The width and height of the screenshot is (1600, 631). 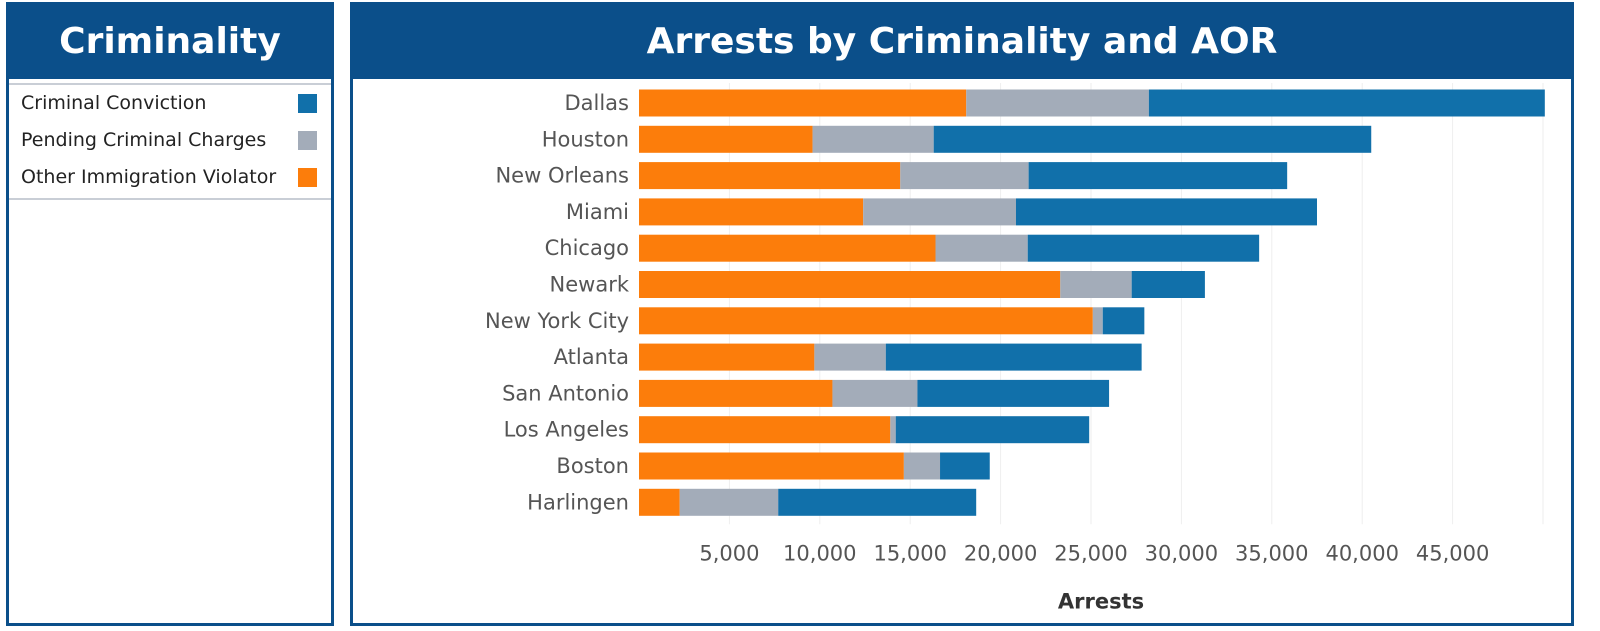 I want to click on category-label: Newark, so click(x=590, y=285).